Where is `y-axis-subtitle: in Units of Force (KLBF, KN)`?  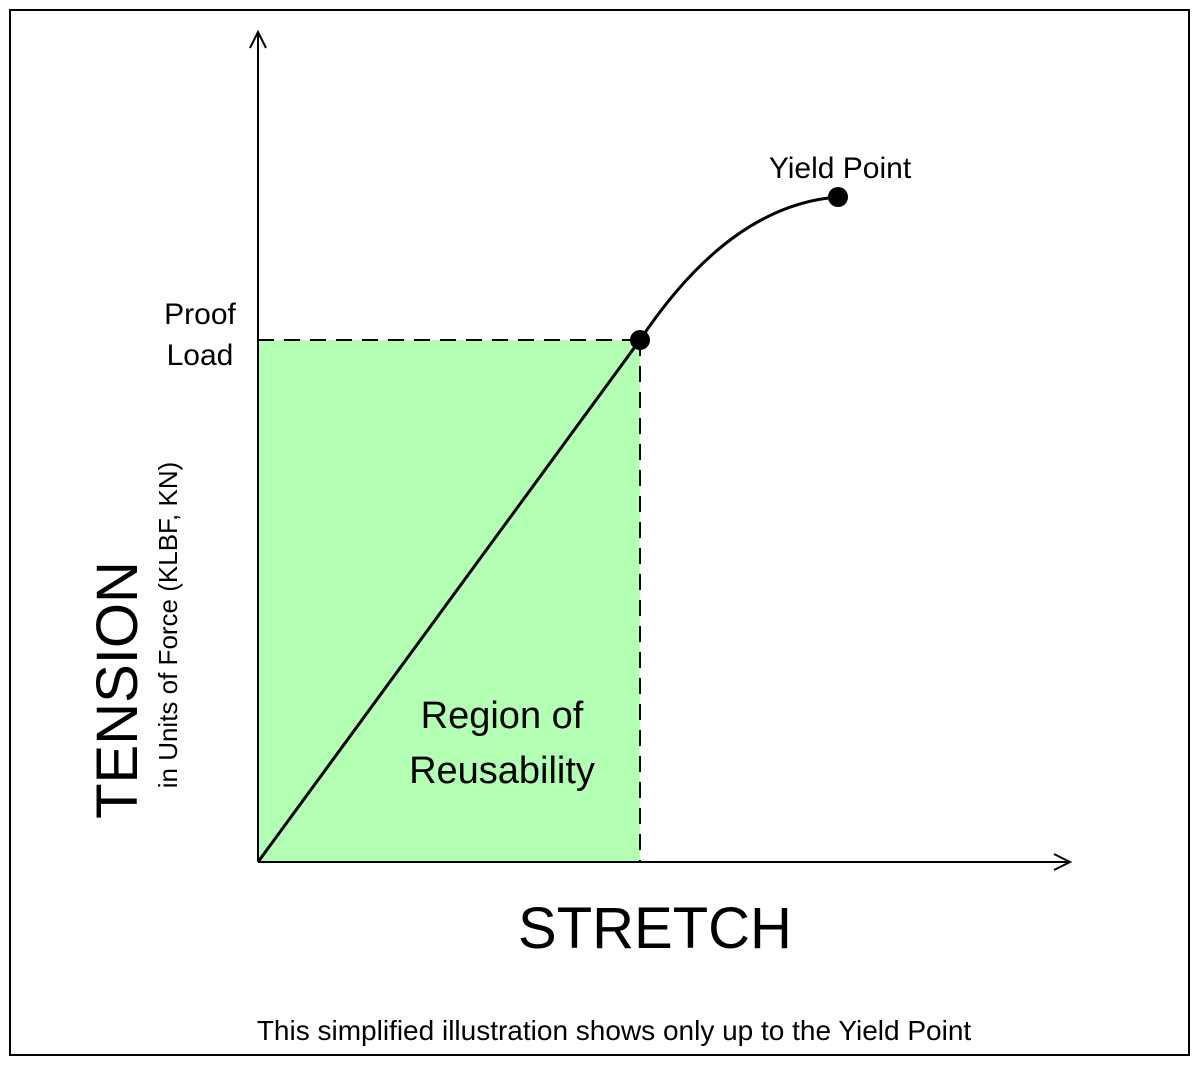 y-axis-subtitle: in Units of Force (KLBF, KN) is located at coordinates (168, 625).